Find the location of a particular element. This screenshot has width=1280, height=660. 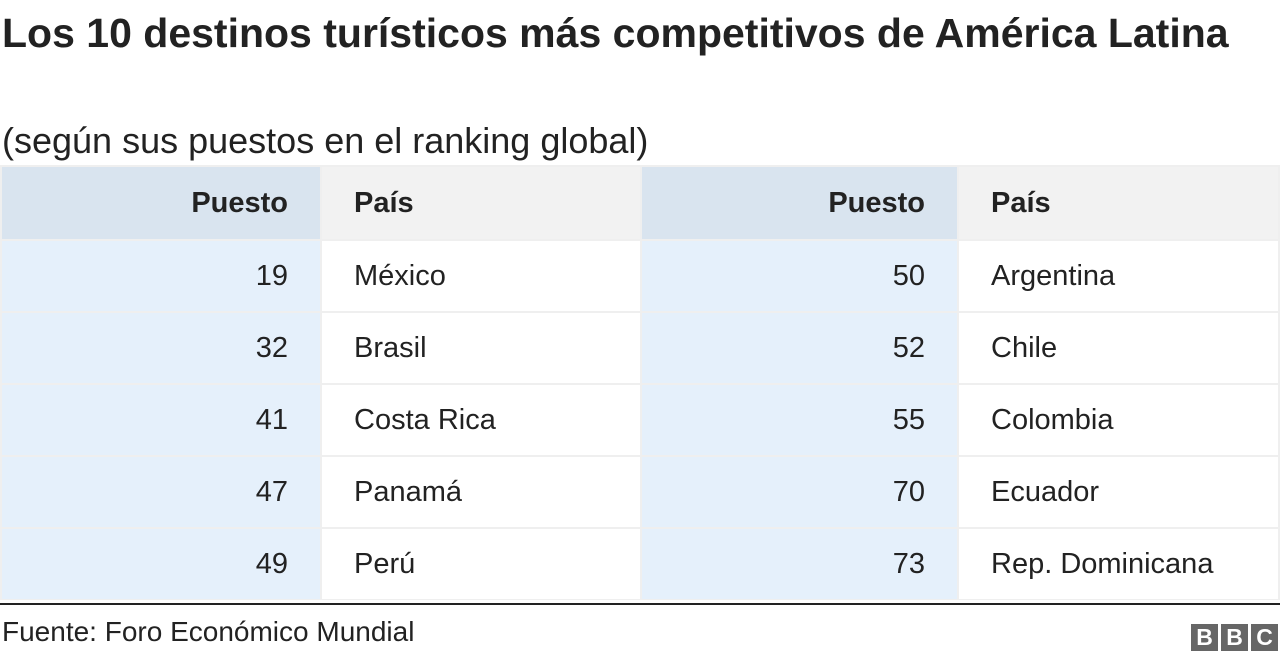

country-cell: Brasil is located at coordinates (481, 348).